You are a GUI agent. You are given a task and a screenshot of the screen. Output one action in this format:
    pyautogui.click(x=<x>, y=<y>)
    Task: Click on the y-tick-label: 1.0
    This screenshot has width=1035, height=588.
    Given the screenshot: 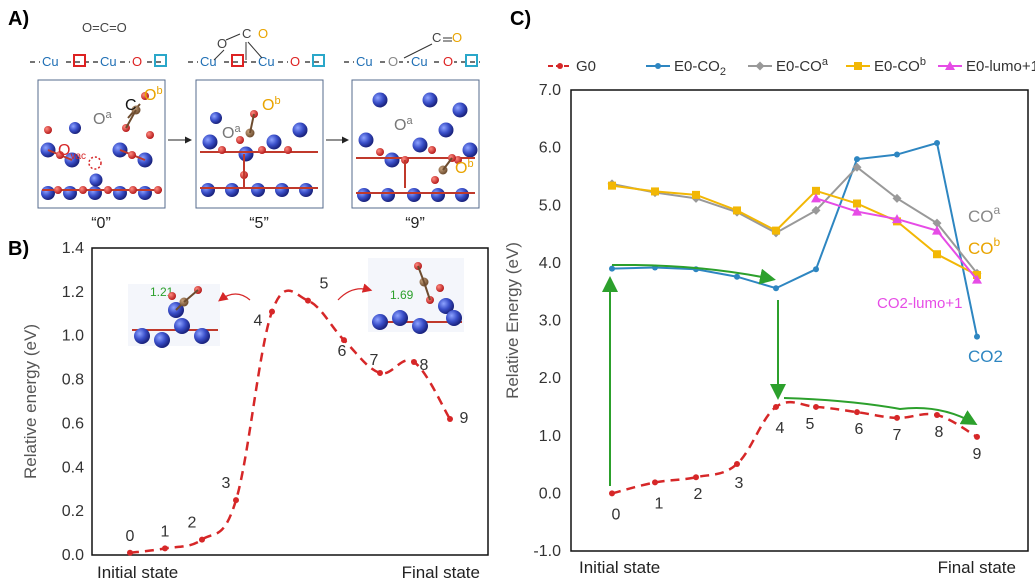 What is the action you would take?
    pyautogui.click(x=550, y=436)
    